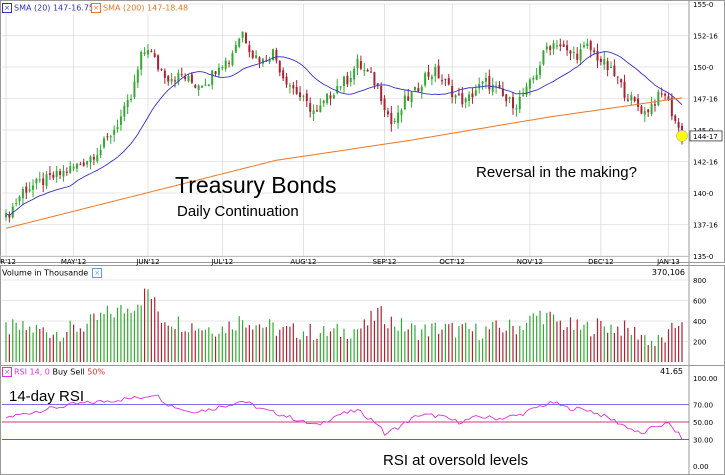 This screenshot has height=475, width=725. What do you see at coordinates (73, 262) in the screenshot?
I see `x-tick-label: MAY'12` at bounding box center [73, 262].